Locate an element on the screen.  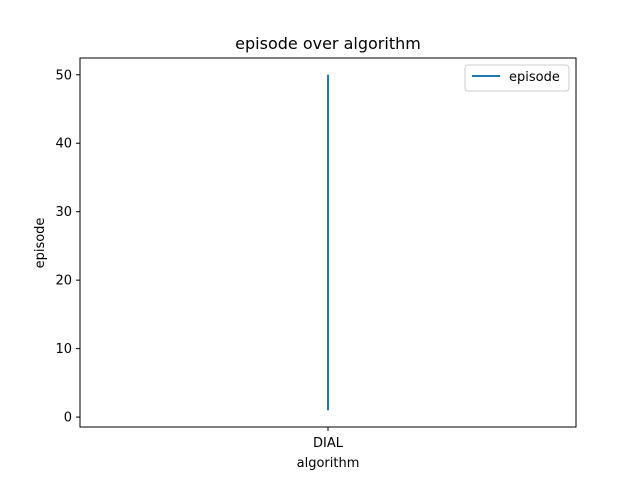
legend: episode is located at coordinates (517, 78).